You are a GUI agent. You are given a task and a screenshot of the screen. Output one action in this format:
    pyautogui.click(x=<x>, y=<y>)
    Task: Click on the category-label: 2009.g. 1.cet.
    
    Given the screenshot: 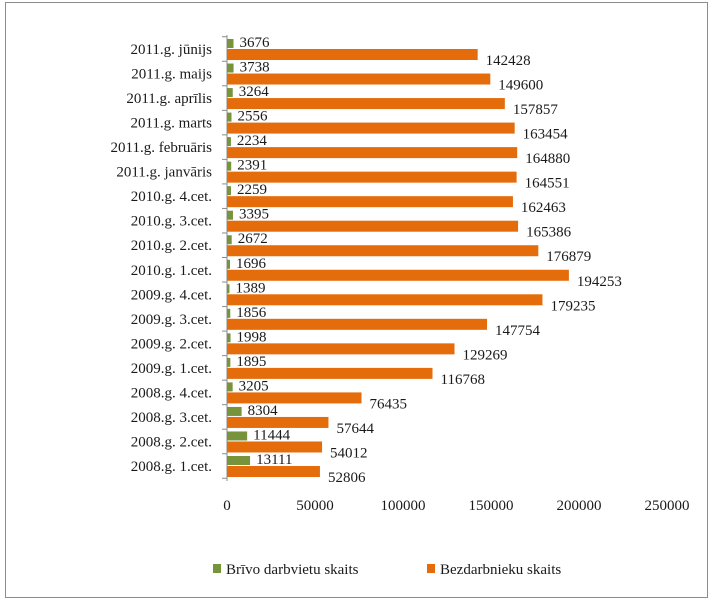 What is the action you would take?
    pyautogui.click(x=171, y=369)
    